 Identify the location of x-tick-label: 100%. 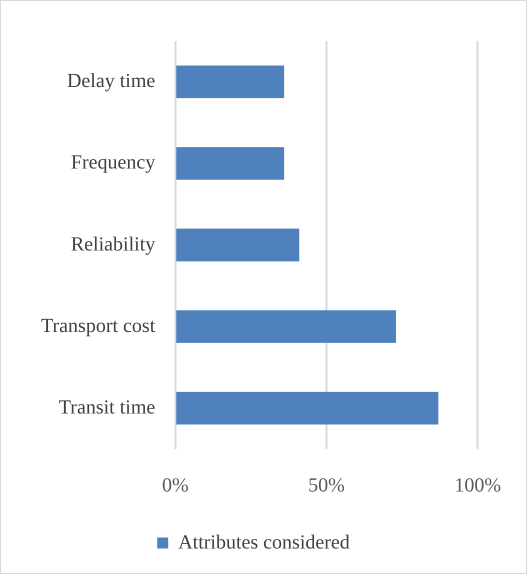
(478, 485).